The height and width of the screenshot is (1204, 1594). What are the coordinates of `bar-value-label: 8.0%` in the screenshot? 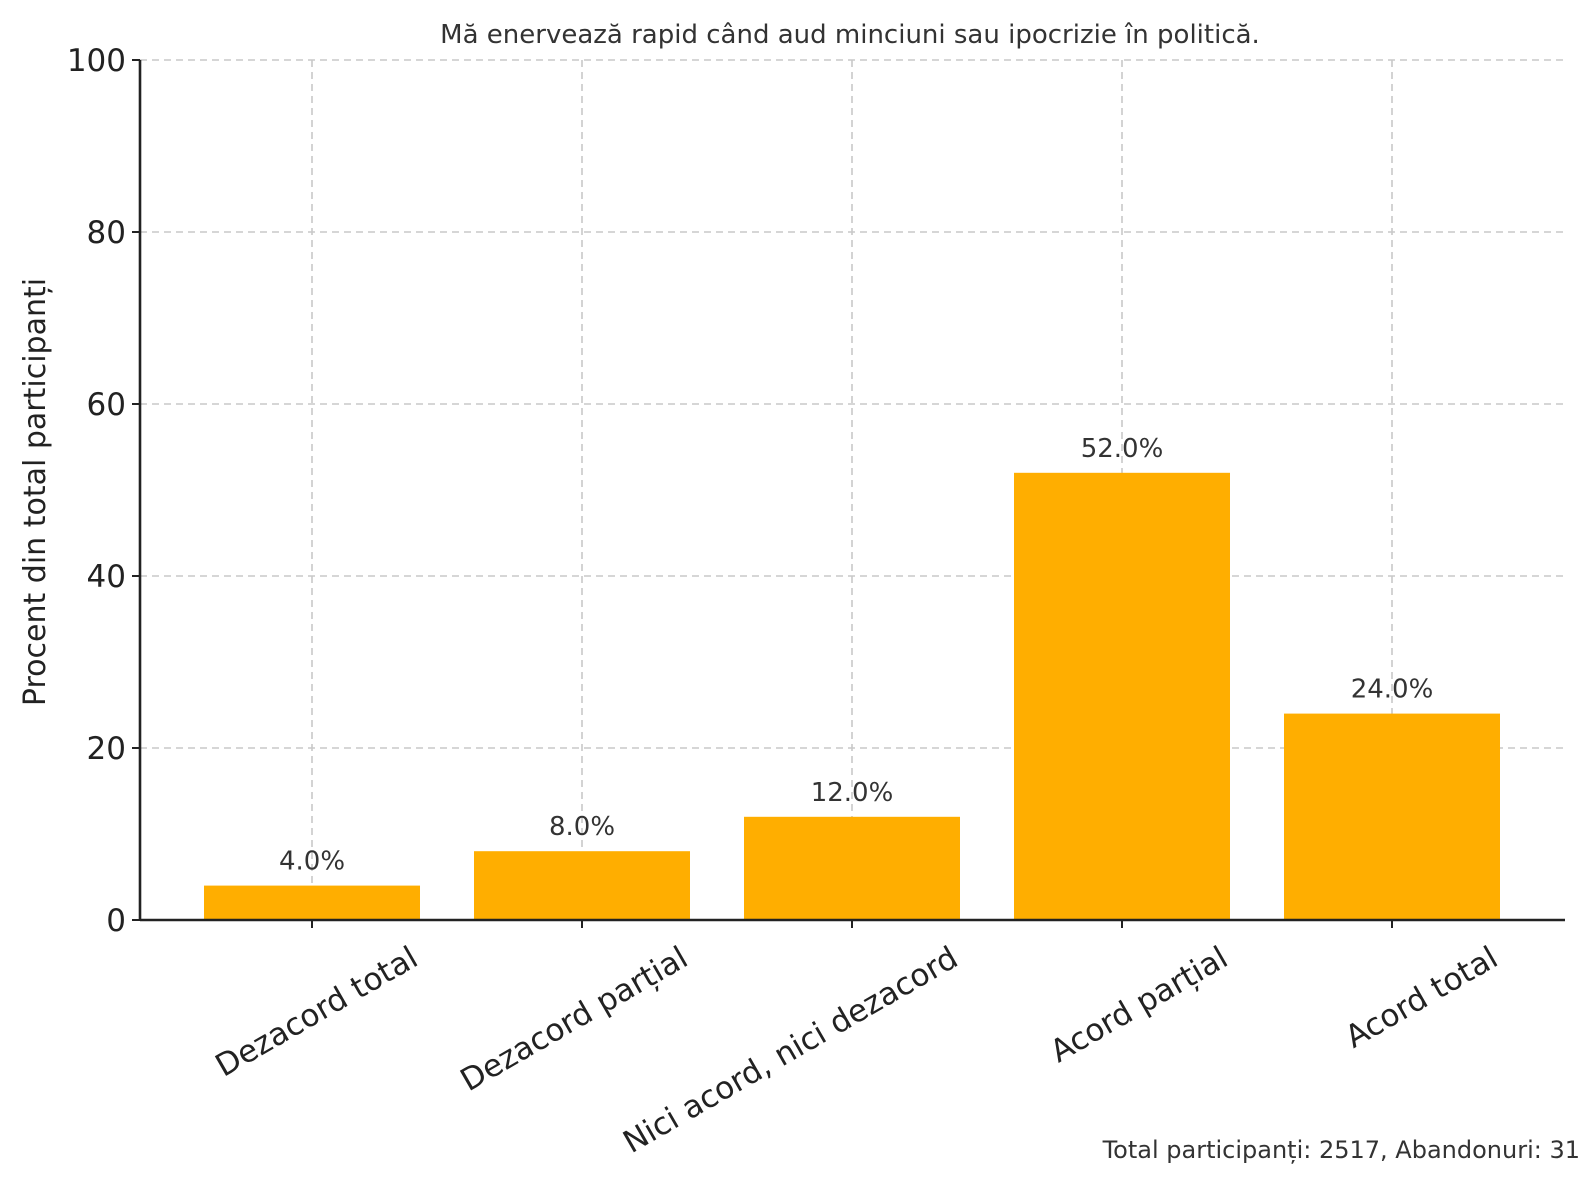 It's located at (582, 827).